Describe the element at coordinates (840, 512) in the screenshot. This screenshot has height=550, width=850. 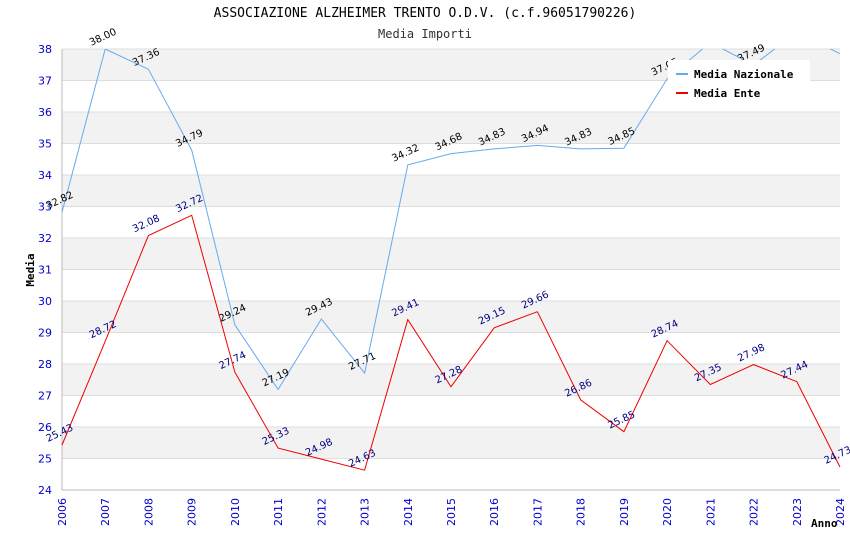
I see `x-tick-label: 2024` at that location.